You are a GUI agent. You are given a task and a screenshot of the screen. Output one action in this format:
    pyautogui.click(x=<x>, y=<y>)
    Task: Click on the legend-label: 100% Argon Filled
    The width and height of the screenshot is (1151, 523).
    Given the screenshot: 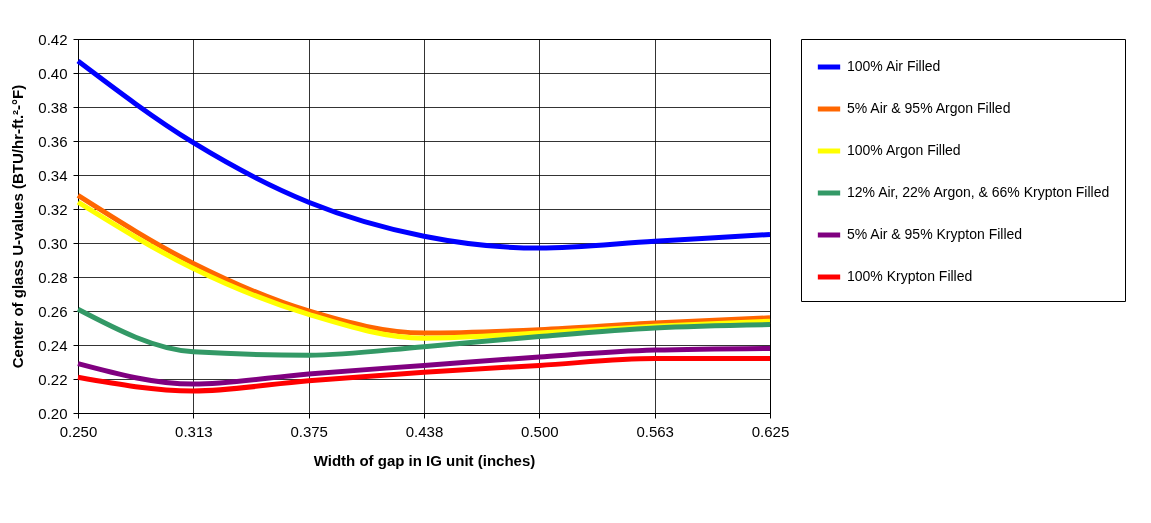 What is the action you would take?
    pyautogui.click(x=904, y=150)
    